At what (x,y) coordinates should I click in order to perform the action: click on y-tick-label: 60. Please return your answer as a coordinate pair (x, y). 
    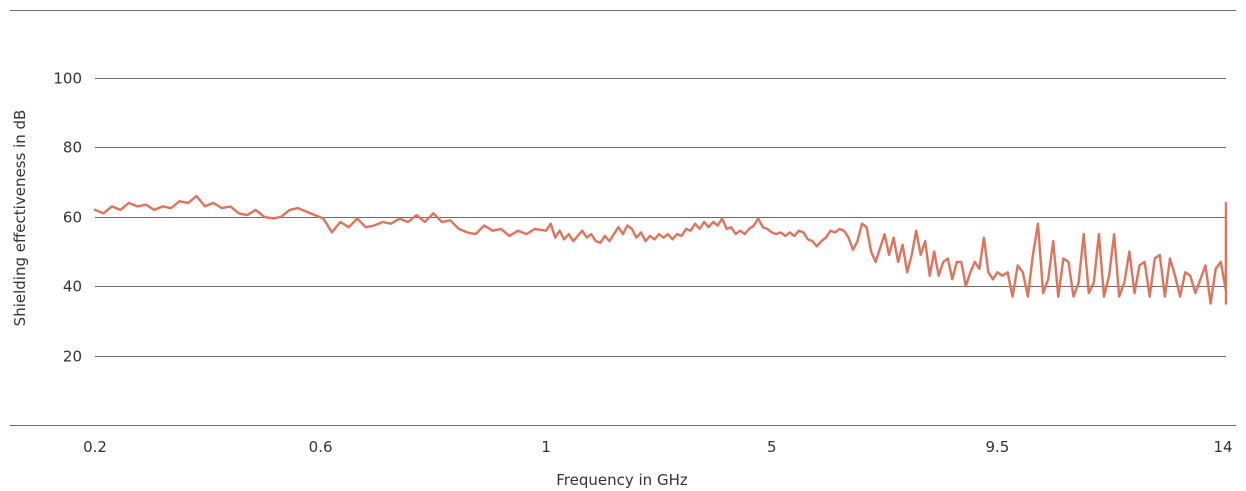
    Looking at the image, I should click on (72, 218).